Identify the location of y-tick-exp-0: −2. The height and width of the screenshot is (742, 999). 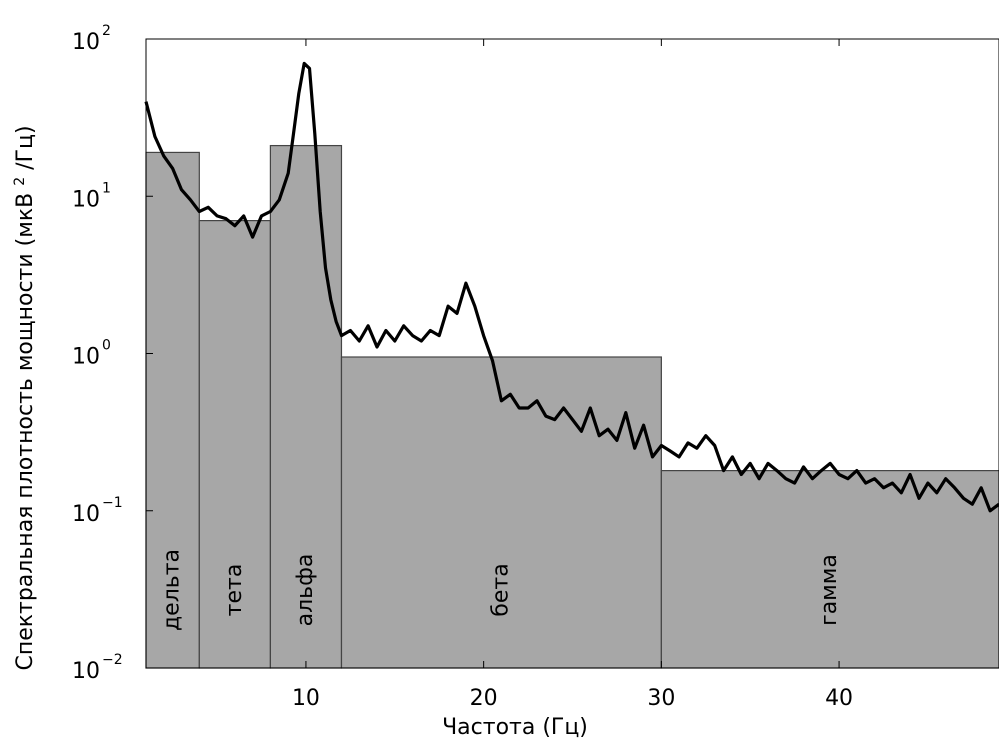
(112, 660).